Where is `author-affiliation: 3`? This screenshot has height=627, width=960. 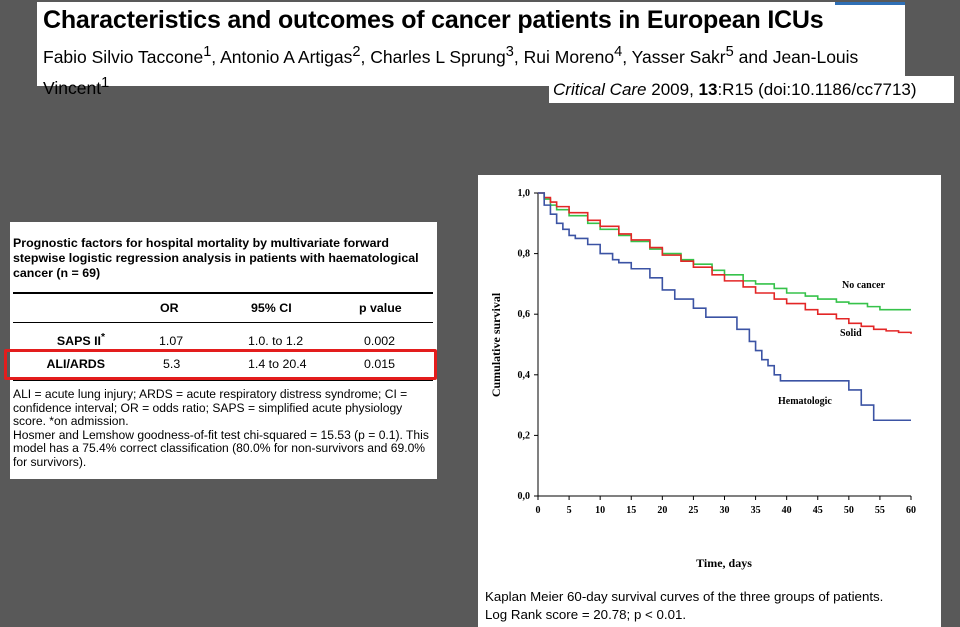 author-affiliation: 3 is located at coordinates (509, 52).